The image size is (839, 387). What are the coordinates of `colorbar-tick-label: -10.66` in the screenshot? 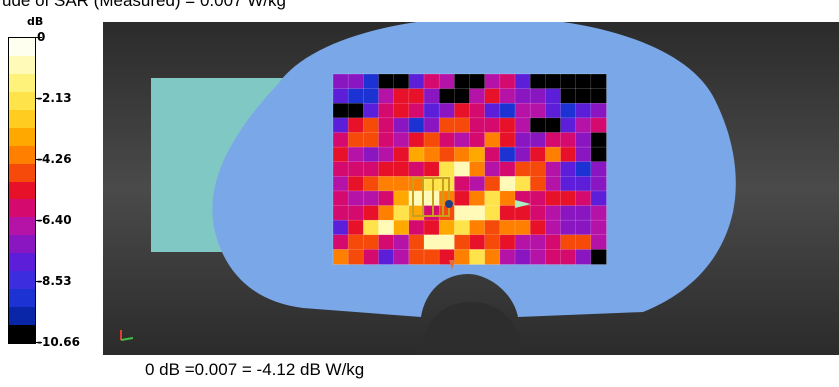 It's located at (58, 342).